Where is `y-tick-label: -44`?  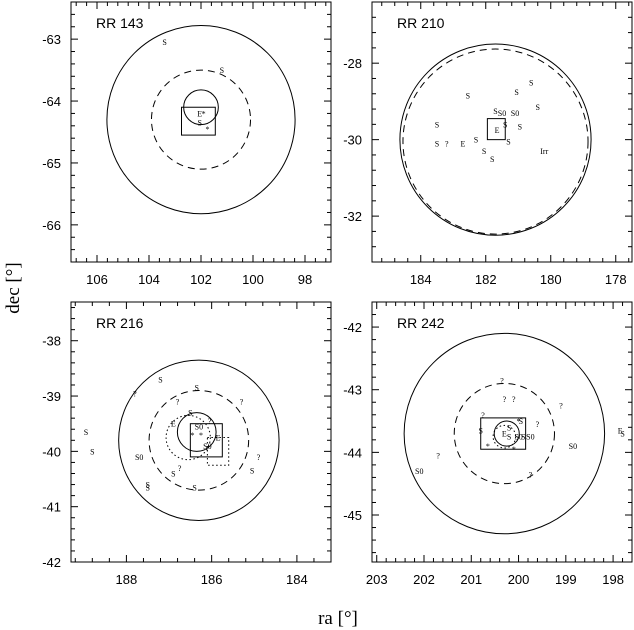 y-tick-label: -44 is located at coordinates (352, 452).